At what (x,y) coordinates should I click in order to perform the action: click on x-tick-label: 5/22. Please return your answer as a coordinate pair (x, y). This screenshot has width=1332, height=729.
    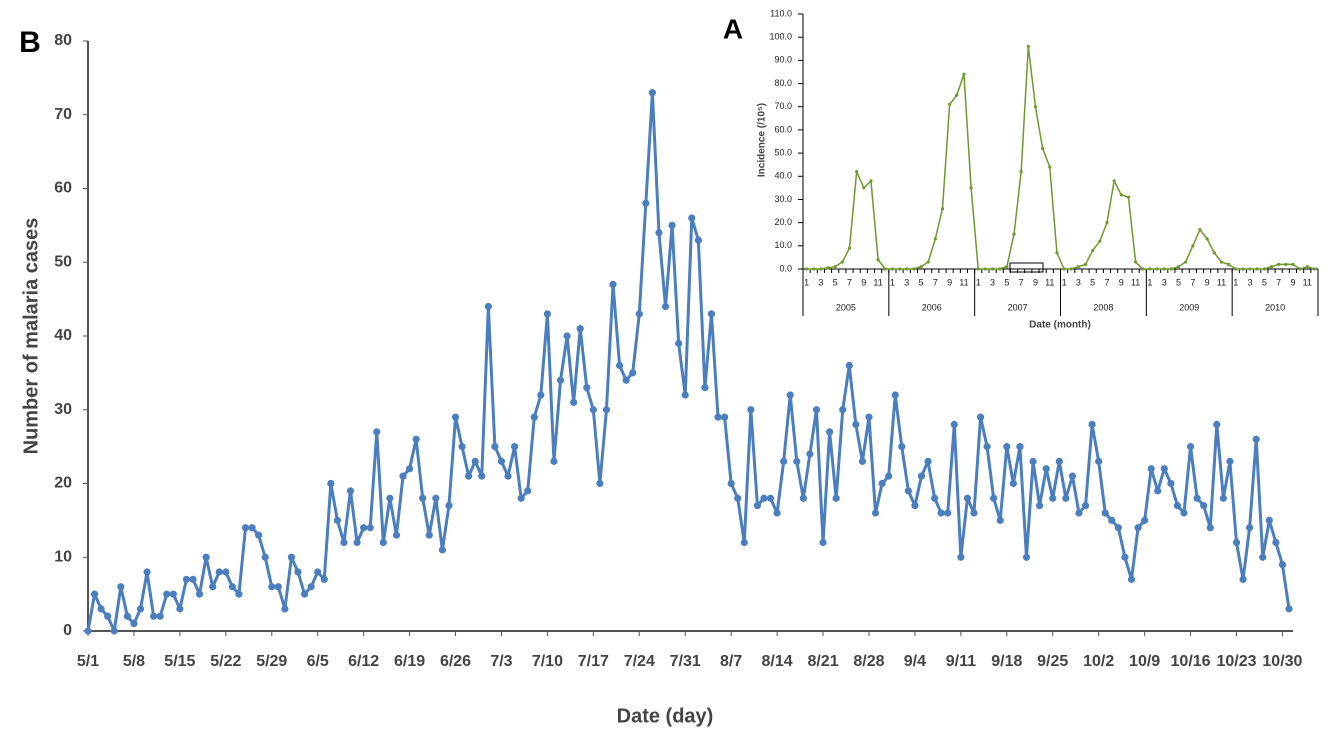
    Looking at the image, I should click on (225, 661).